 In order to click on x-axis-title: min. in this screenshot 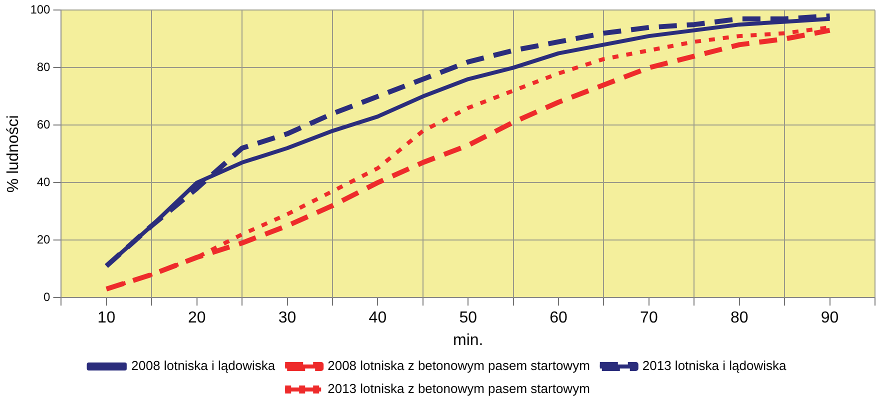, I will do `click(468, 340)`.